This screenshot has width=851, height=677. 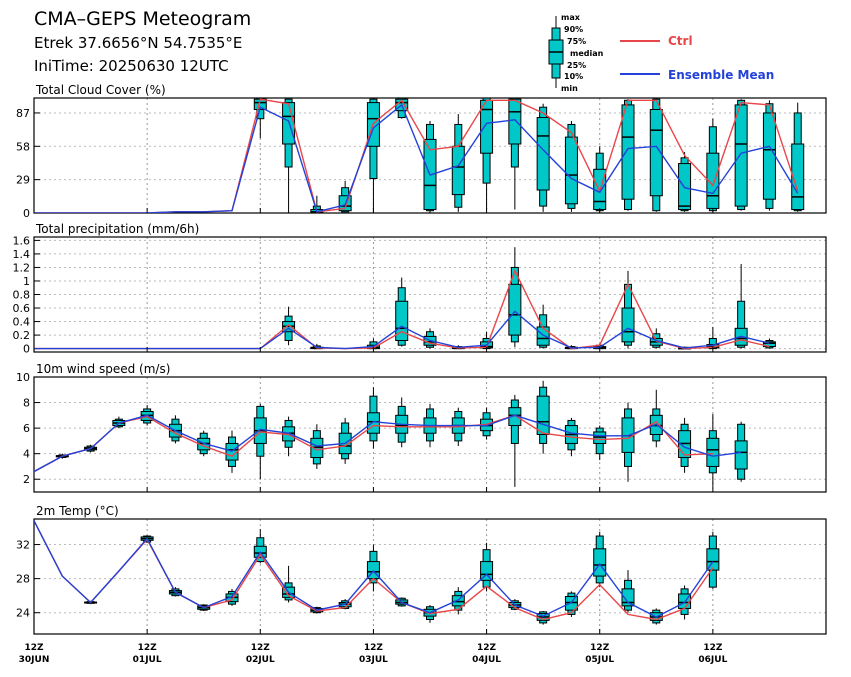 I want to click on y-tick-label: 58, so click(x=23, y=146).